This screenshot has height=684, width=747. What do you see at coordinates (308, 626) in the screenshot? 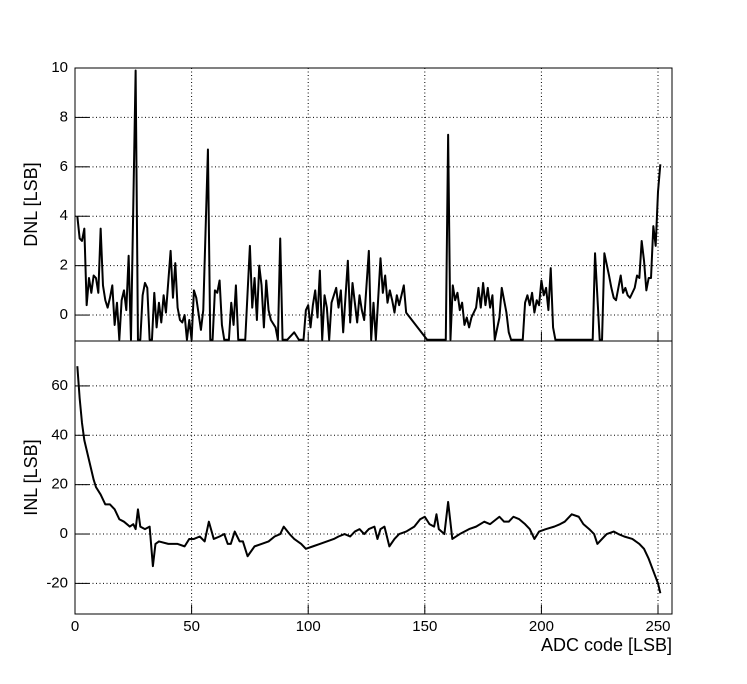
I see `x-tick-label: 100` at bounding box center [308, 626].